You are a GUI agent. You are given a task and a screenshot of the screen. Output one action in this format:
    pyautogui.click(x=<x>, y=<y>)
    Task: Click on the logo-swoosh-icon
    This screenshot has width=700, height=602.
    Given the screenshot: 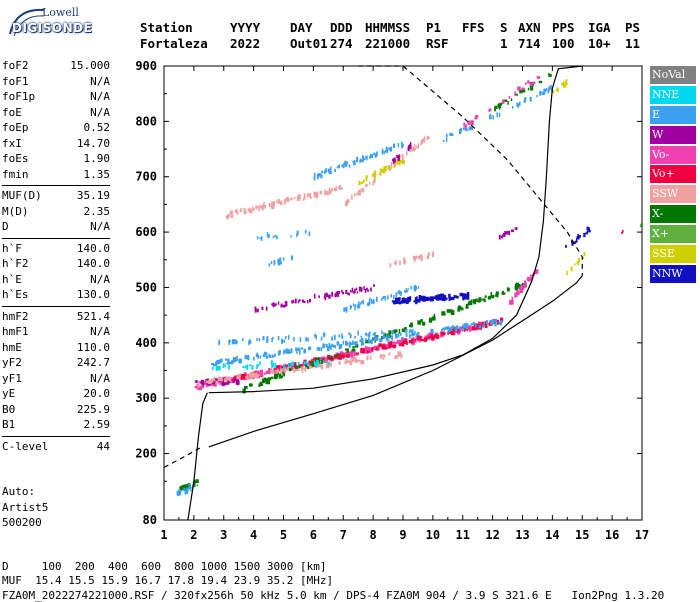 What is the action you would take?
    pyautogui.click(x=27, y=22)
    